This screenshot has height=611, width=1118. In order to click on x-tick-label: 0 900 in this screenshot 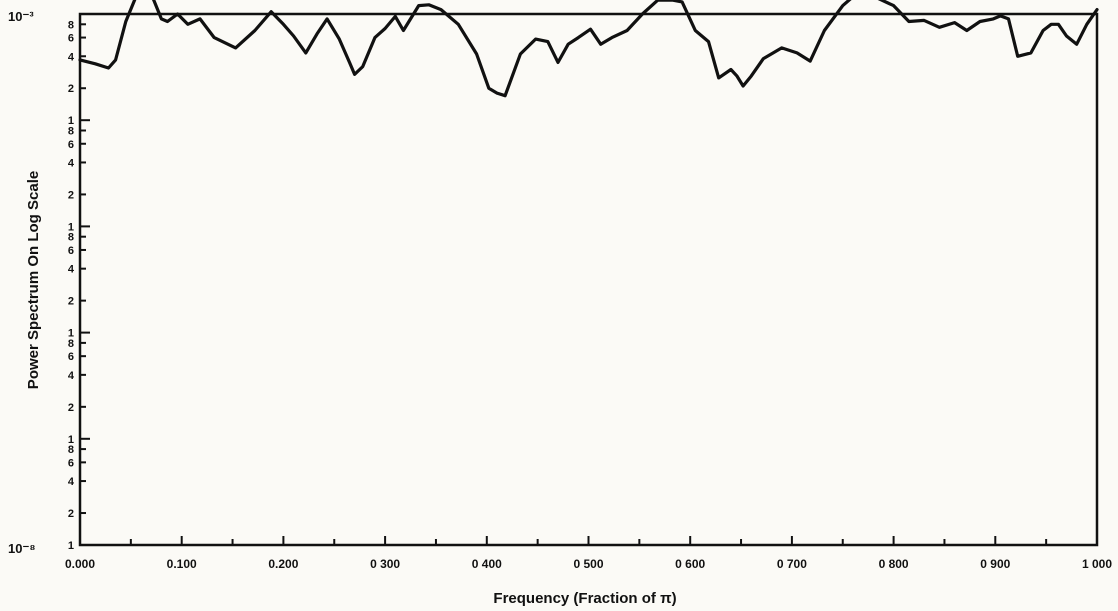, I will do `click(995, 564)`.